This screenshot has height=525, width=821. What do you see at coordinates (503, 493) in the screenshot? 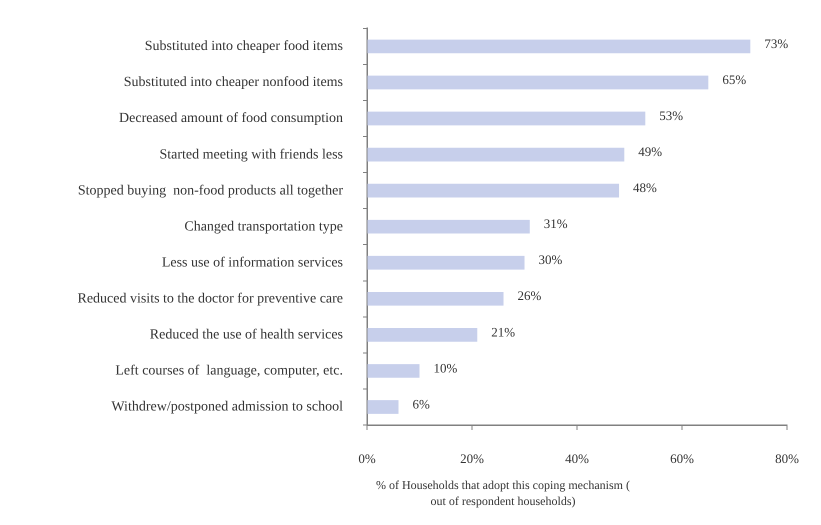
I see `x-axis-title: % of Households that adopt this coping mechanism ( out of respondent households)` at bounding box center [503, 493].